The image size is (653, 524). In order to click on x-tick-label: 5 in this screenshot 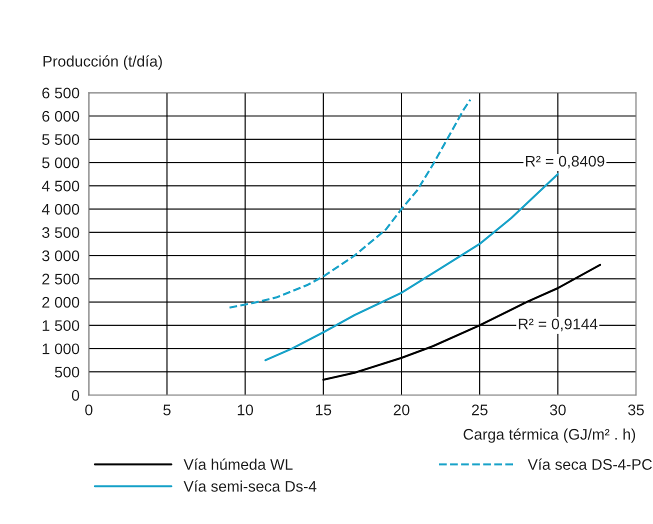, I will do `click(167, 410)`.